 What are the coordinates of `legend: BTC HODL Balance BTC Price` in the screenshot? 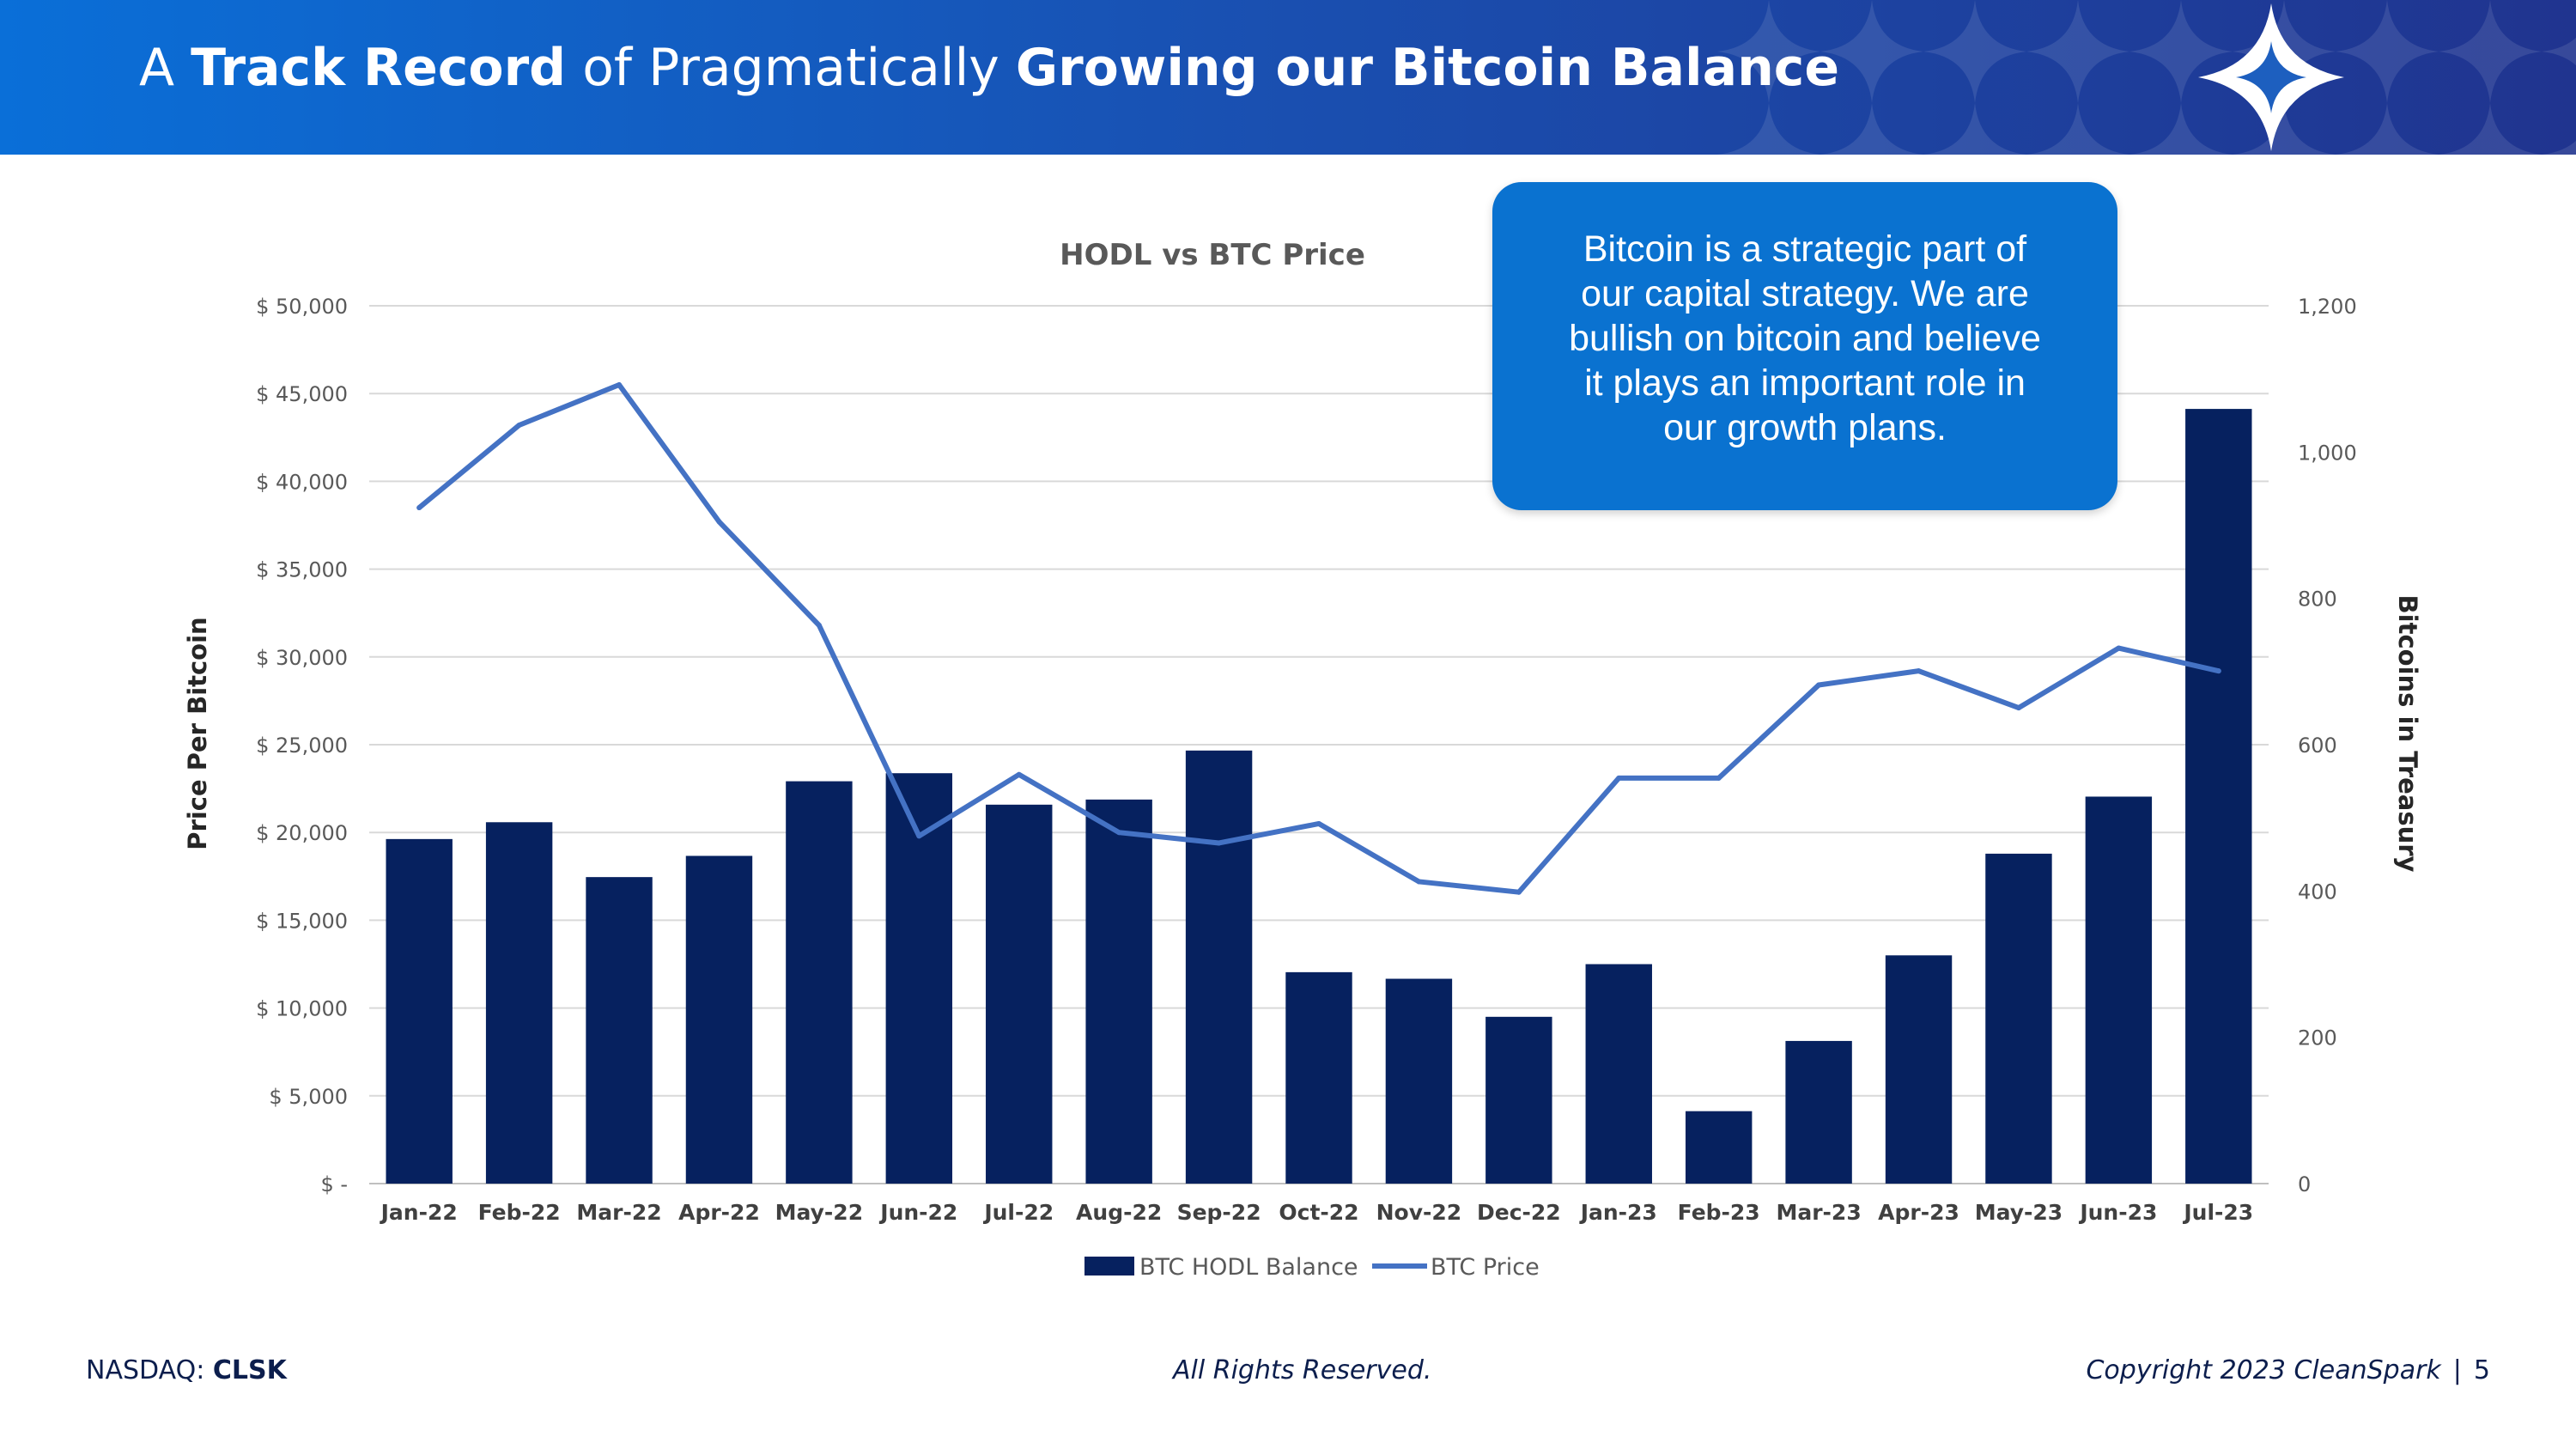 It's located at (1312, 1267).